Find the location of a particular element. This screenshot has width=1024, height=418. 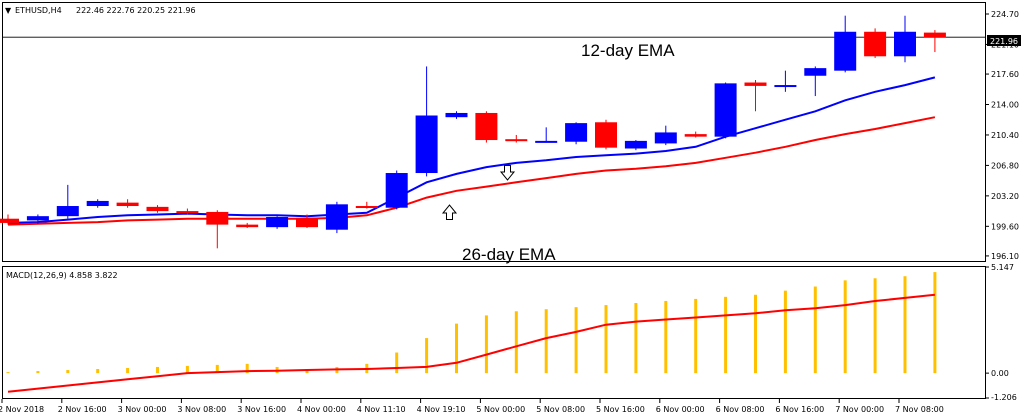

price-axis-label: 224.70 is located at coordinates (1005, 14).